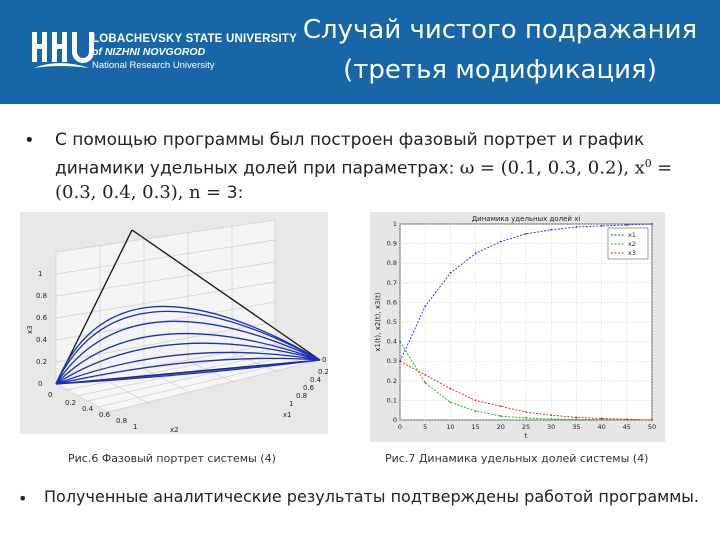  I want to click on x-tick-label: 30, so click(551, 427).